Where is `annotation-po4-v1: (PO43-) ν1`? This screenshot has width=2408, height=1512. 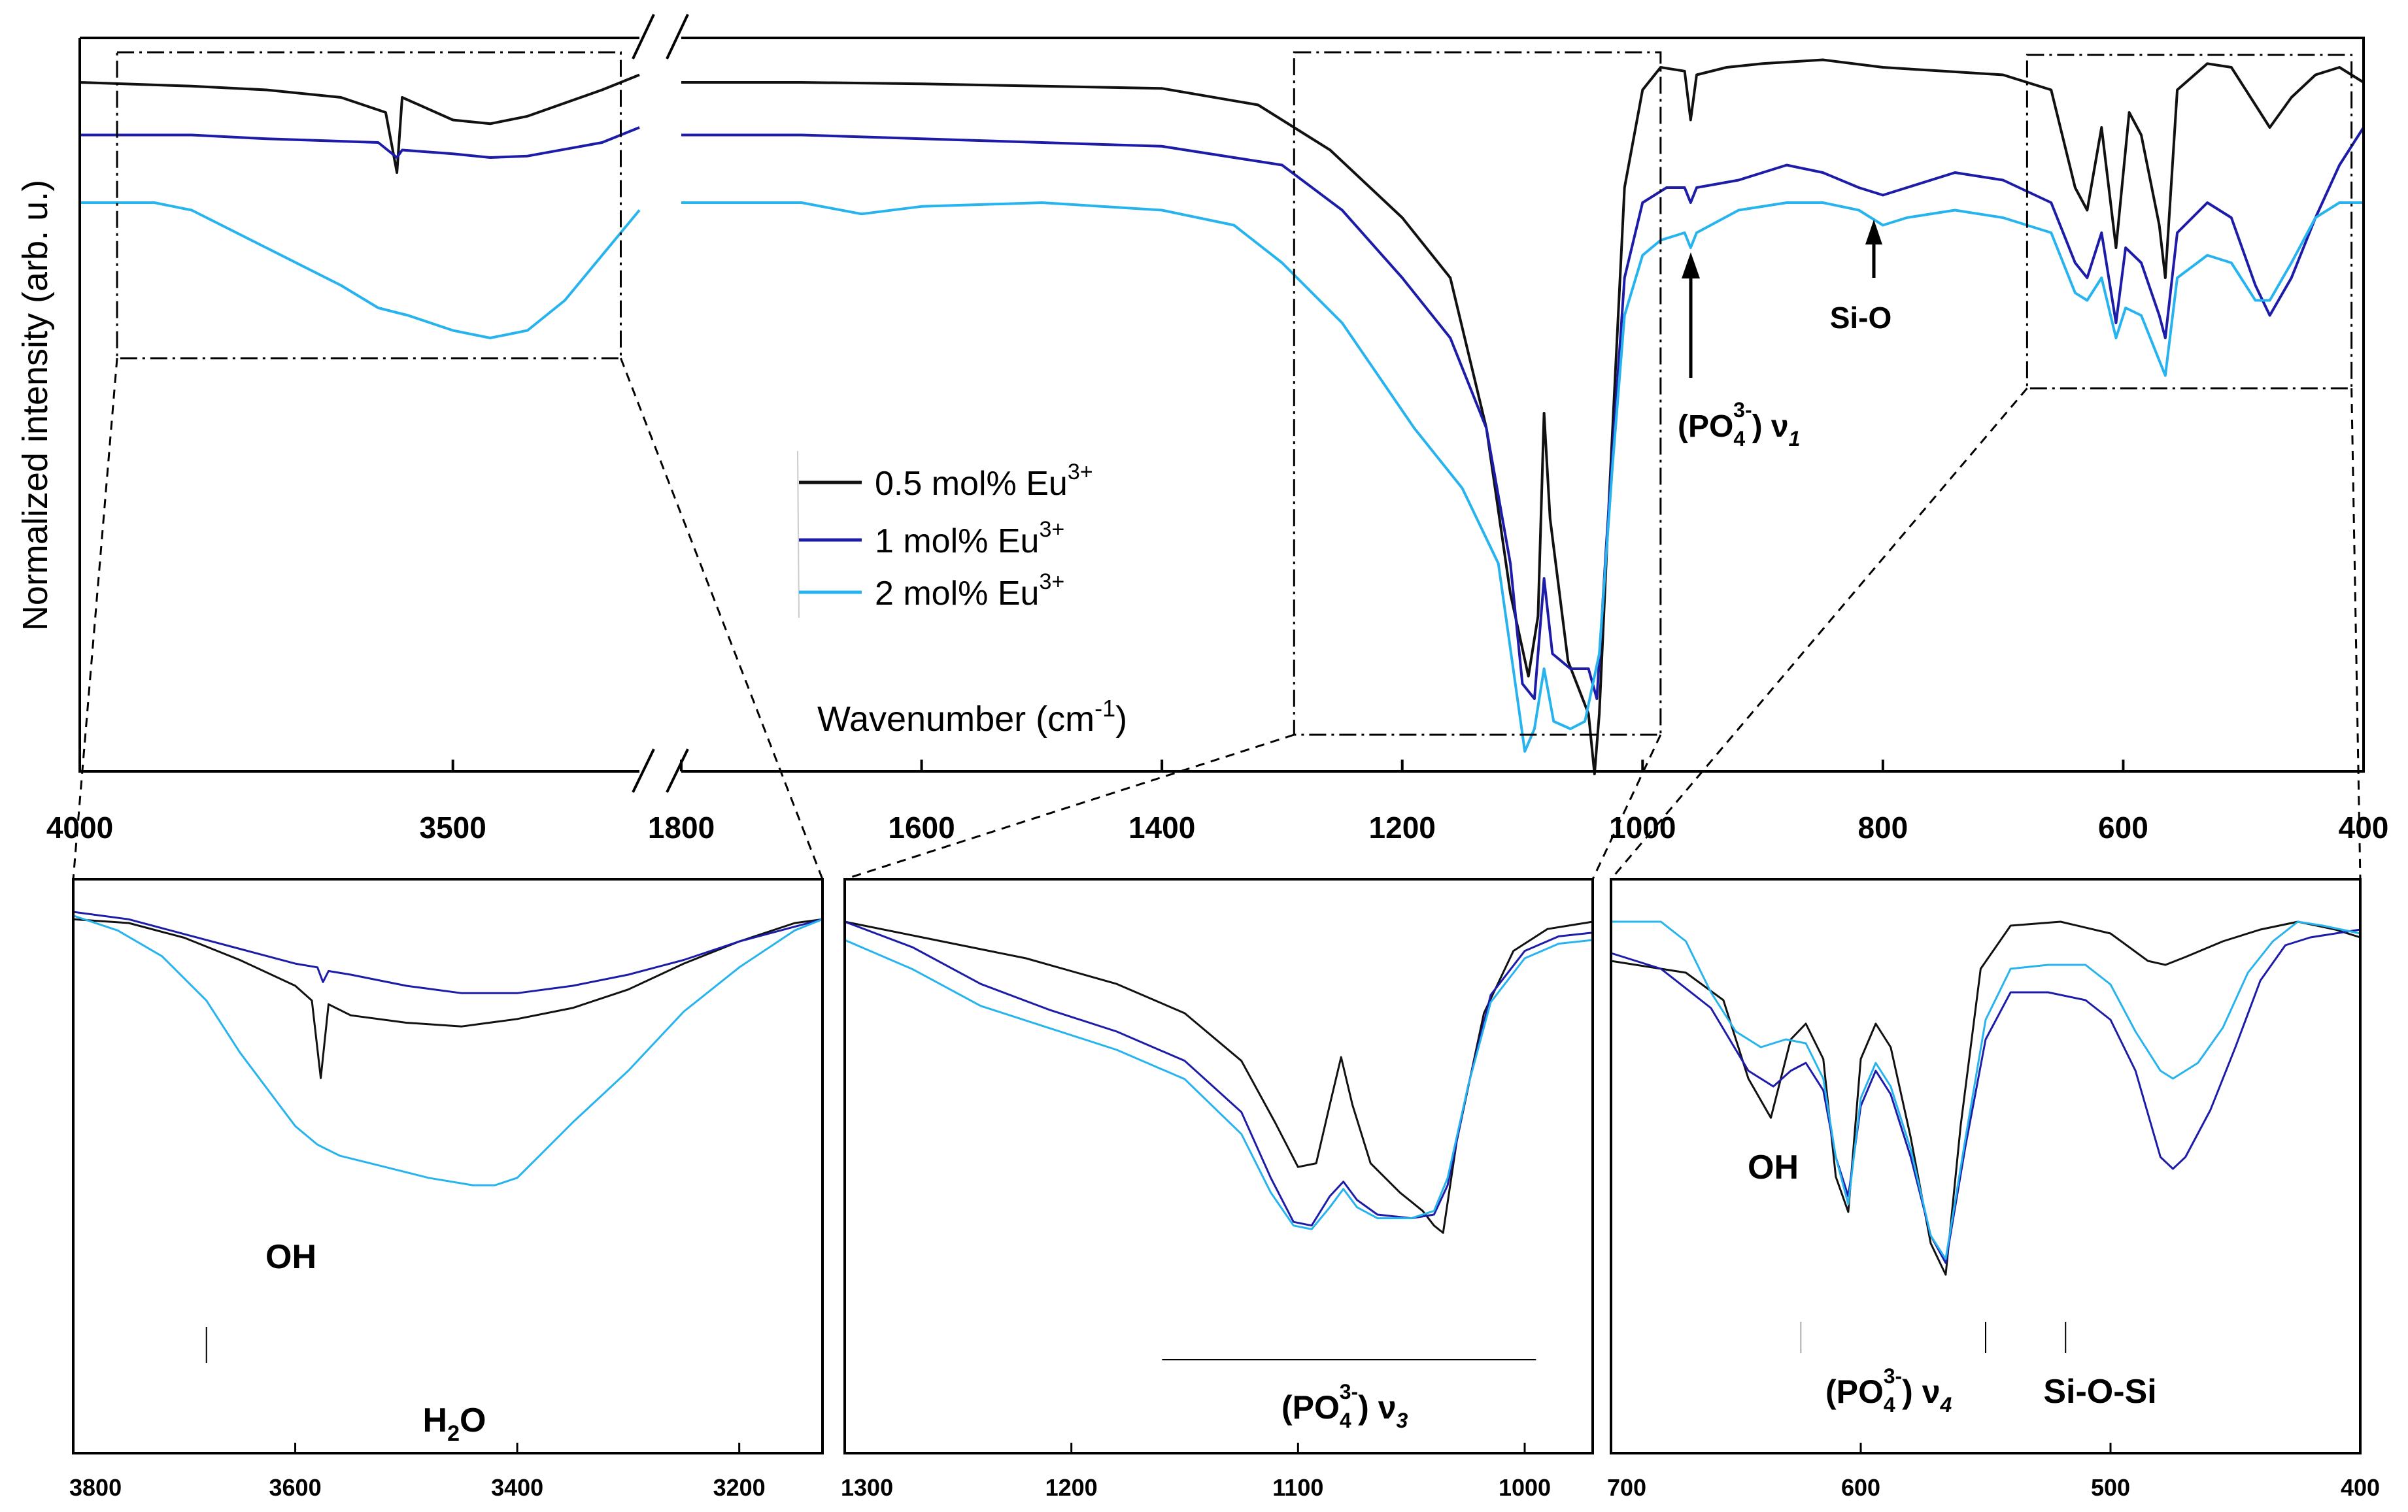 annotation-po4-v1: (PO43-) ν1 is located at coordinates (1739, 351).